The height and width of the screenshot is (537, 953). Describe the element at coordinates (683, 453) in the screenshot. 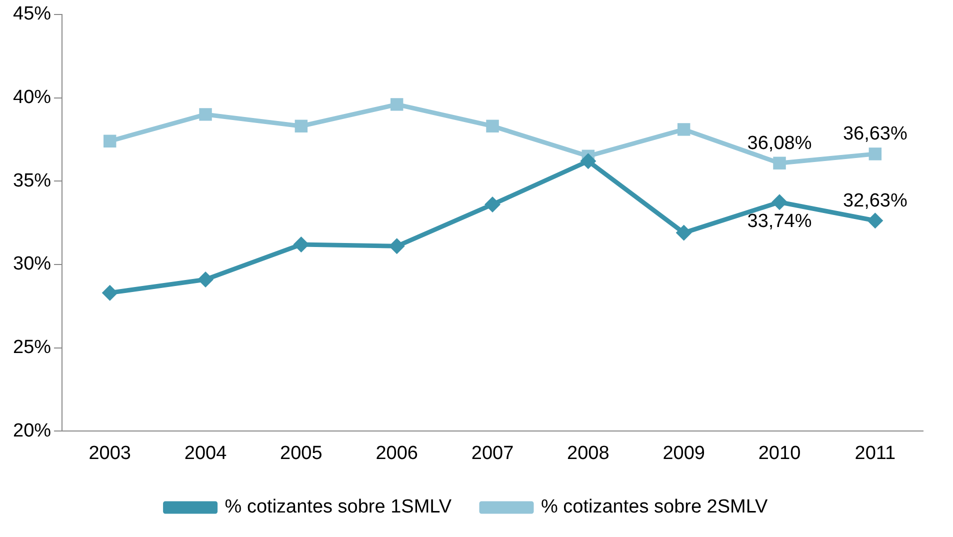

I see `x-tick-label: 2009` at that location.